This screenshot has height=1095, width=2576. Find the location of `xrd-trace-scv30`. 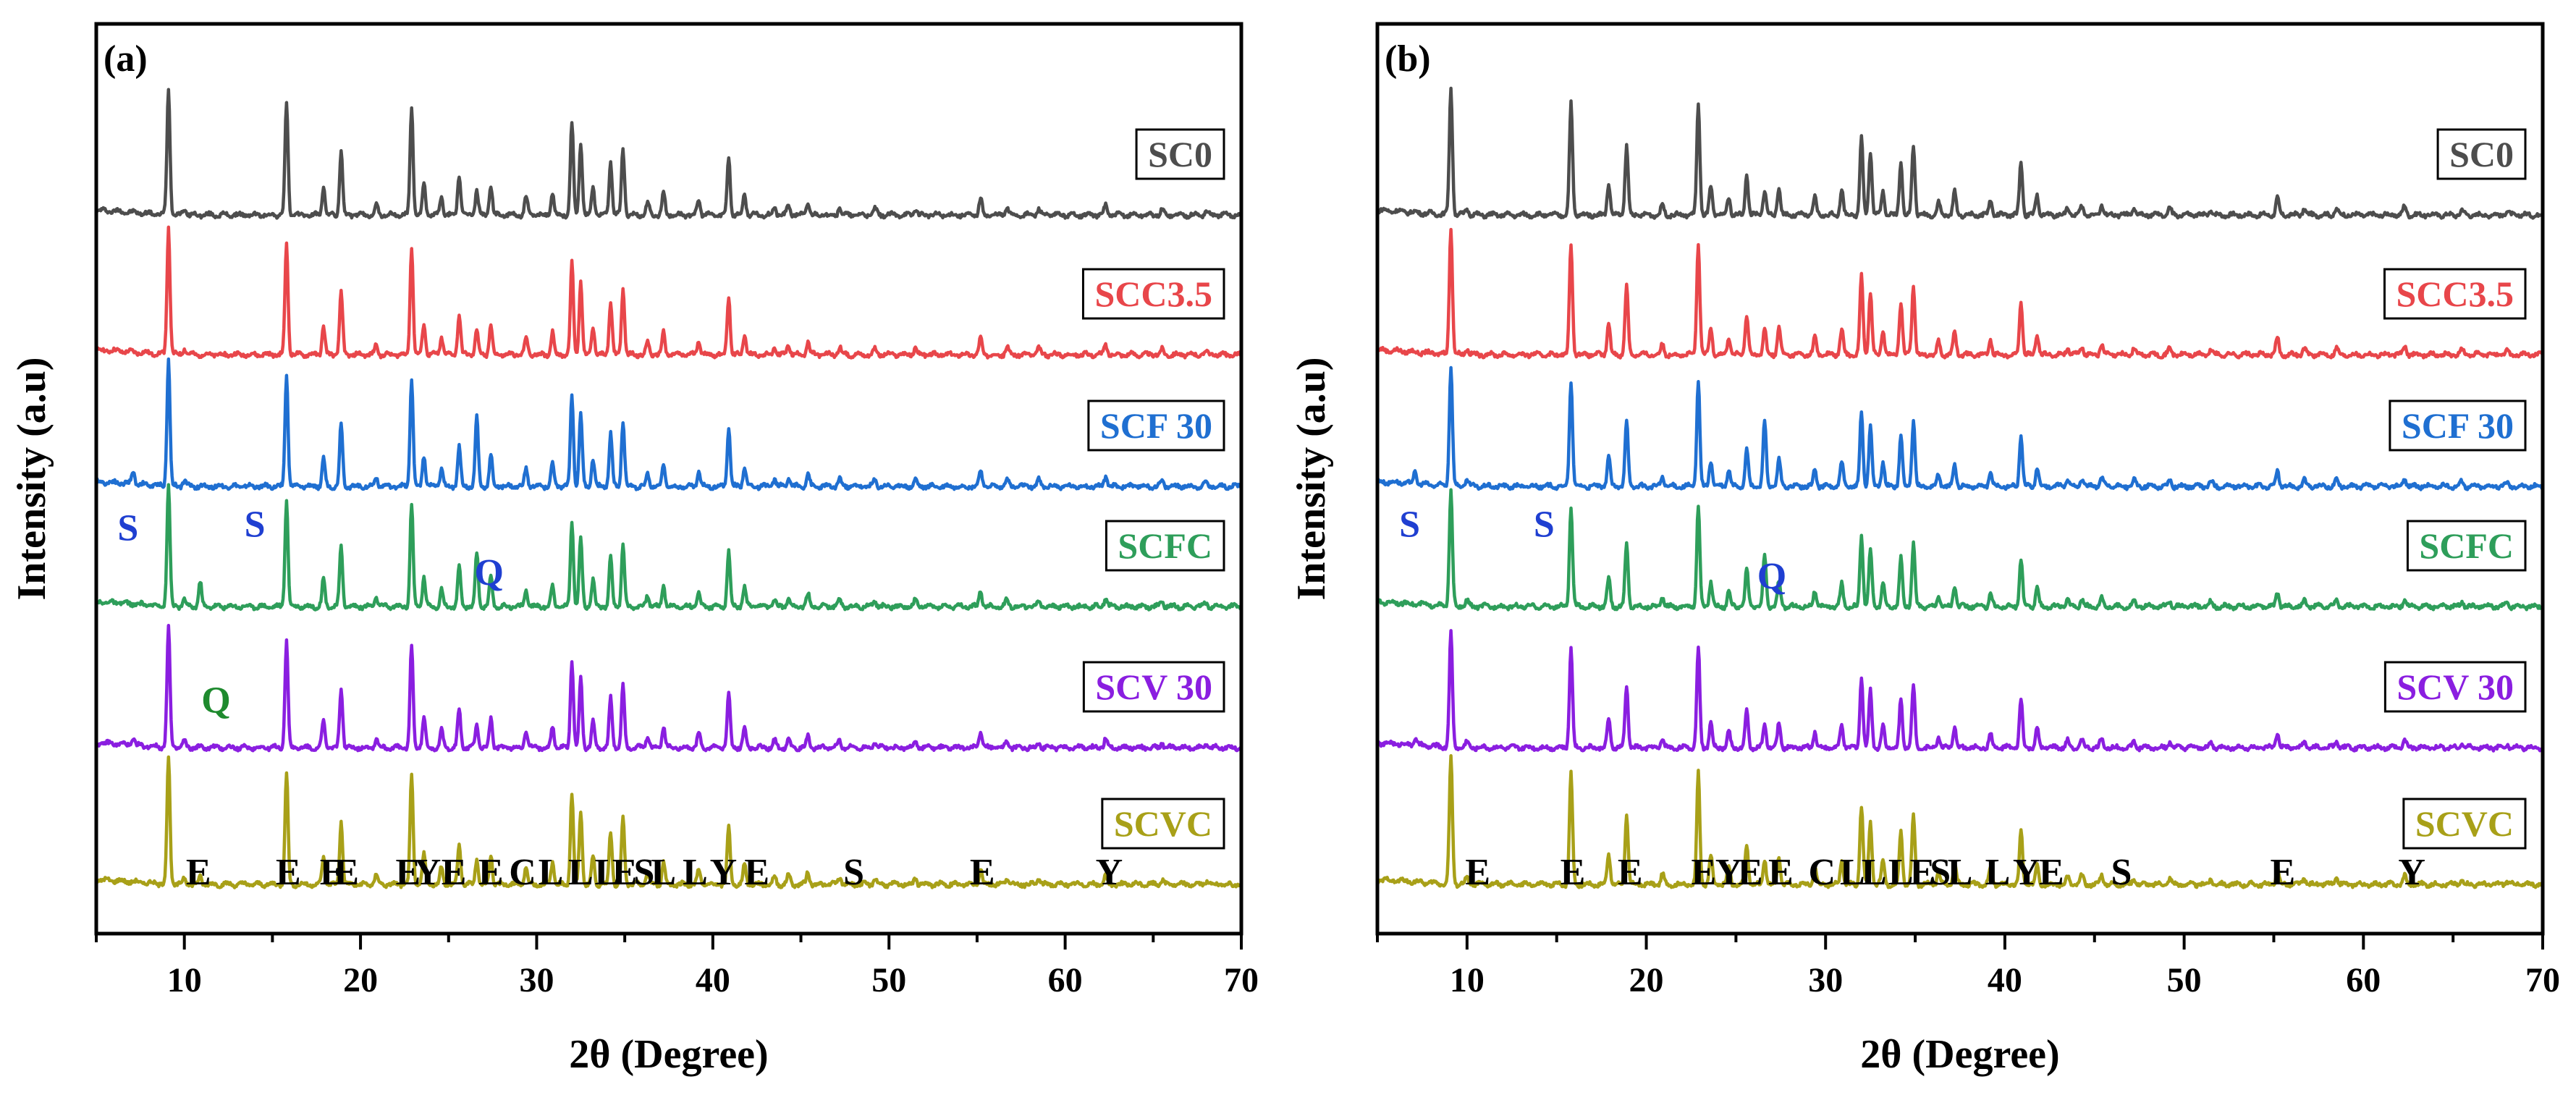

xrd-trace-scv30 is located at coordinates (1959, 691).